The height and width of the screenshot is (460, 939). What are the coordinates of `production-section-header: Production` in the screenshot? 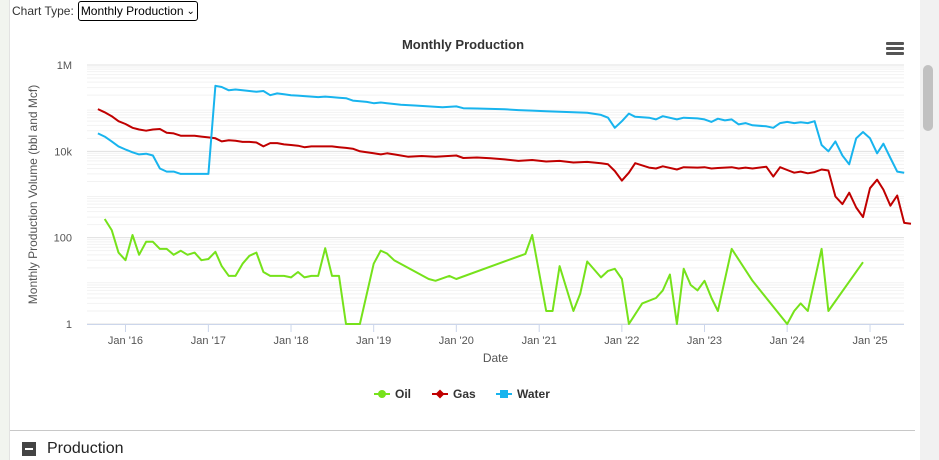 It's located at (73, 449).